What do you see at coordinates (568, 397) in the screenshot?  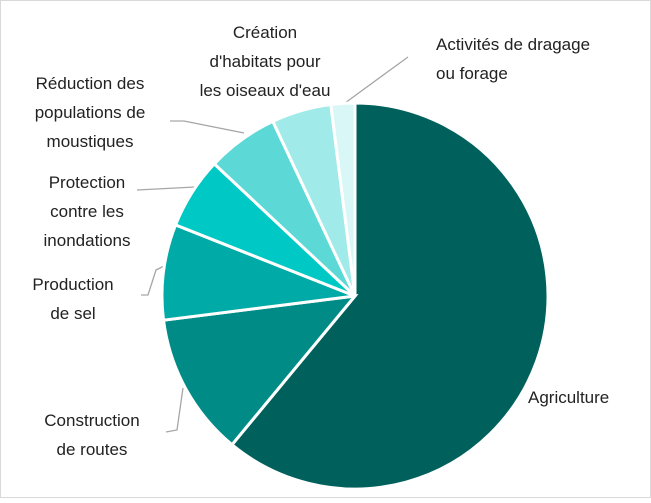 I see `slice-label: Agriculture` at bounding box center [568, 397].